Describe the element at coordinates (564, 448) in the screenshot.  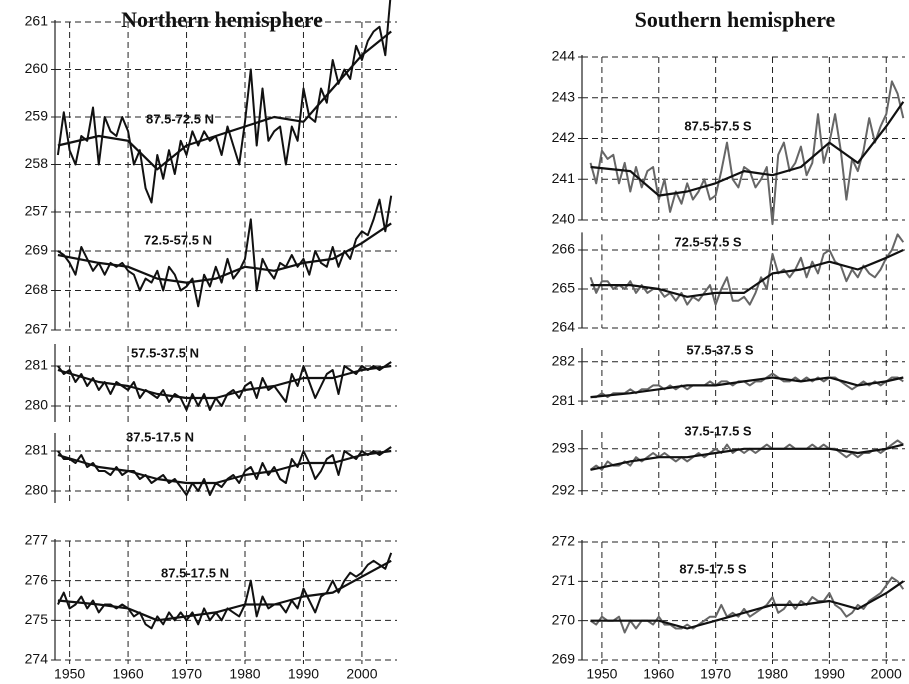
I see `y-tick-label: 293` at that location.